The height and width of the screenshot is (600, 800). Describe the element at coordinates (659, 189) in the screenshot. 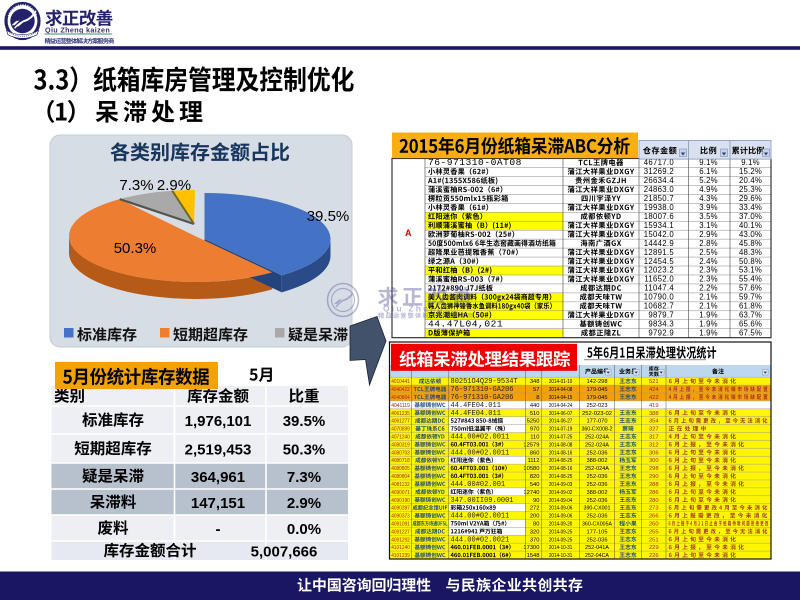

I see `svg-text: 24863.0` at that location.